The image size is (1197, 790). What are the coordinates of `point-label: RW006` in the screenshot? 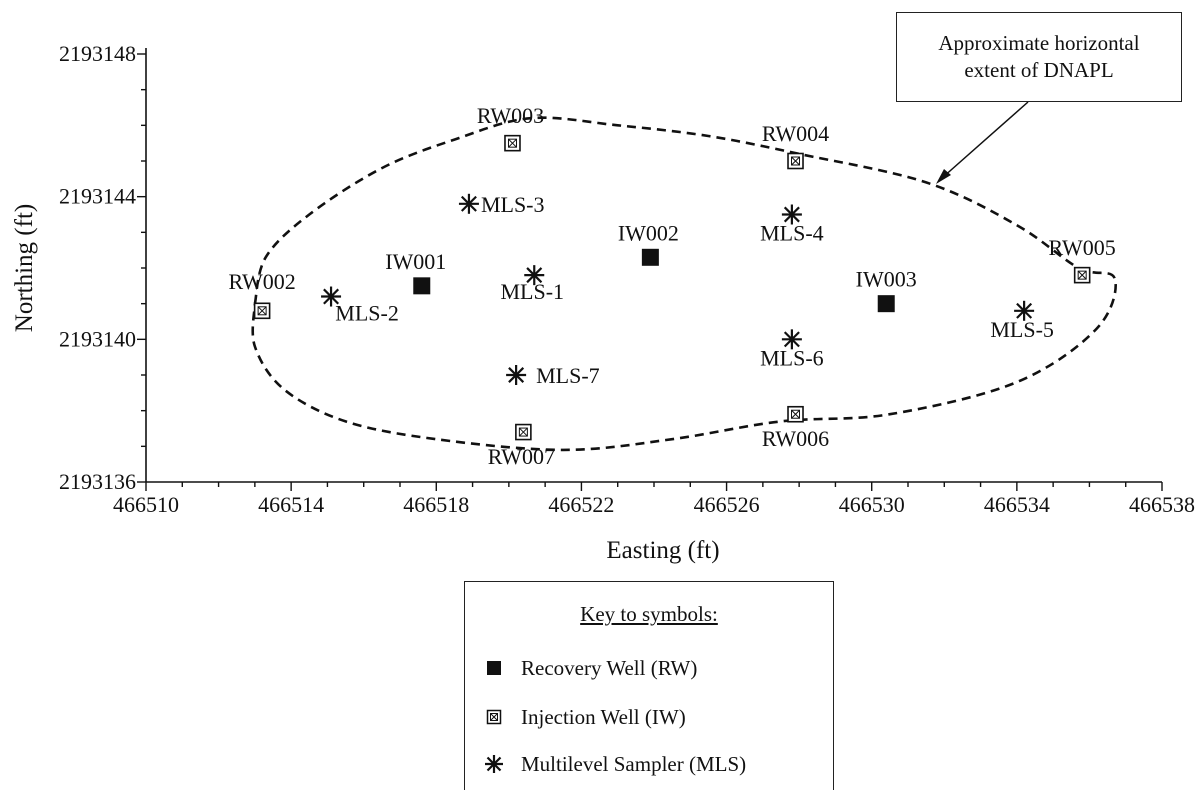 It's located at (795, 438).